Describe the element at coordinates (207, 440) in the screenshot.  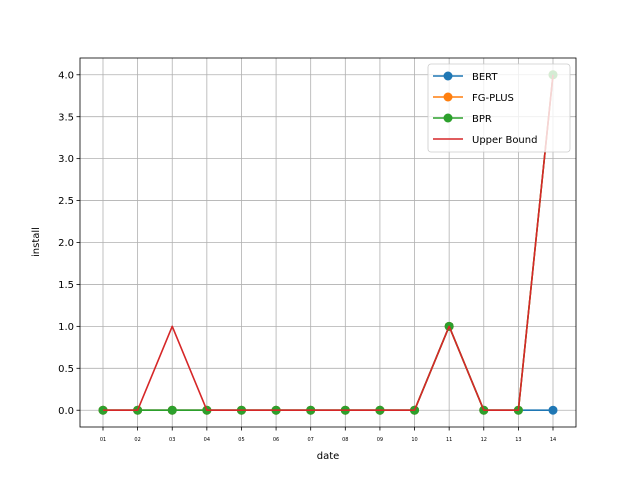
I see `x-tick-label: 04` at that location.